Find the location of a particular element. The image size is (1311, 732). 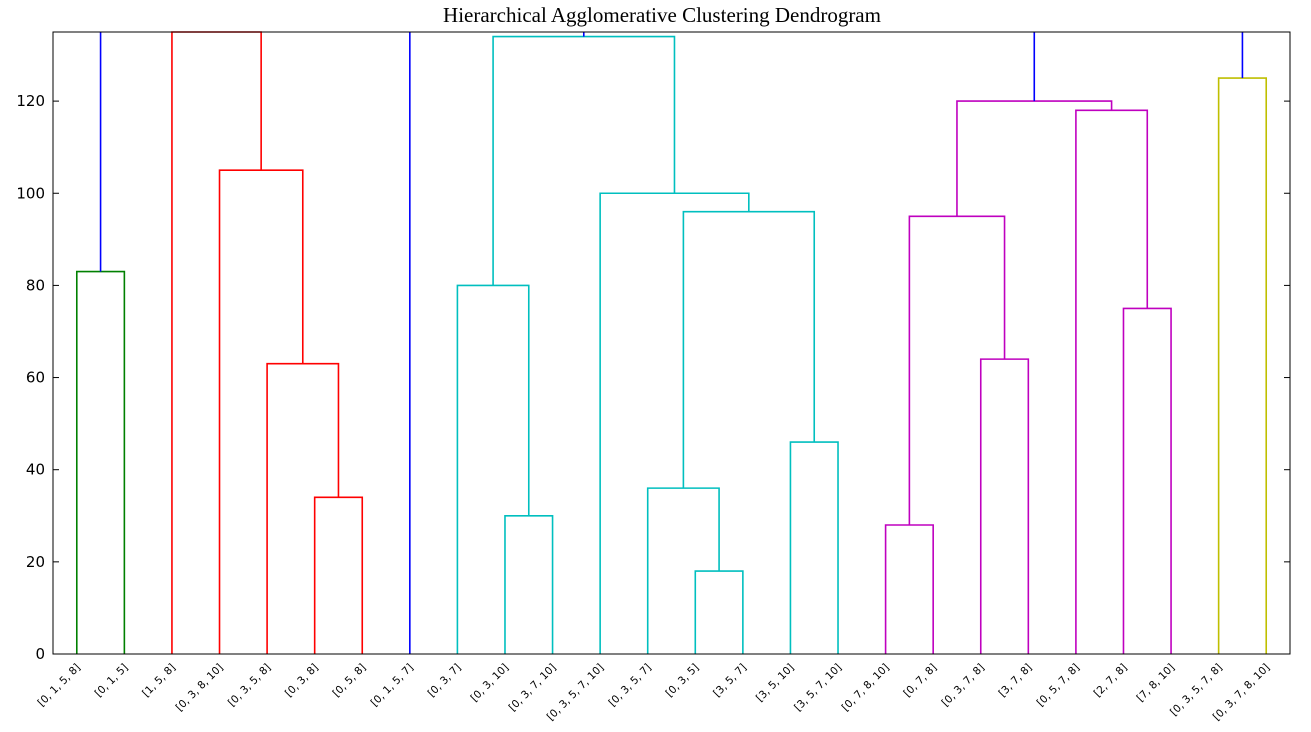

x-tick-label: [3, 5, 7] is located at coordinates (730, 681).